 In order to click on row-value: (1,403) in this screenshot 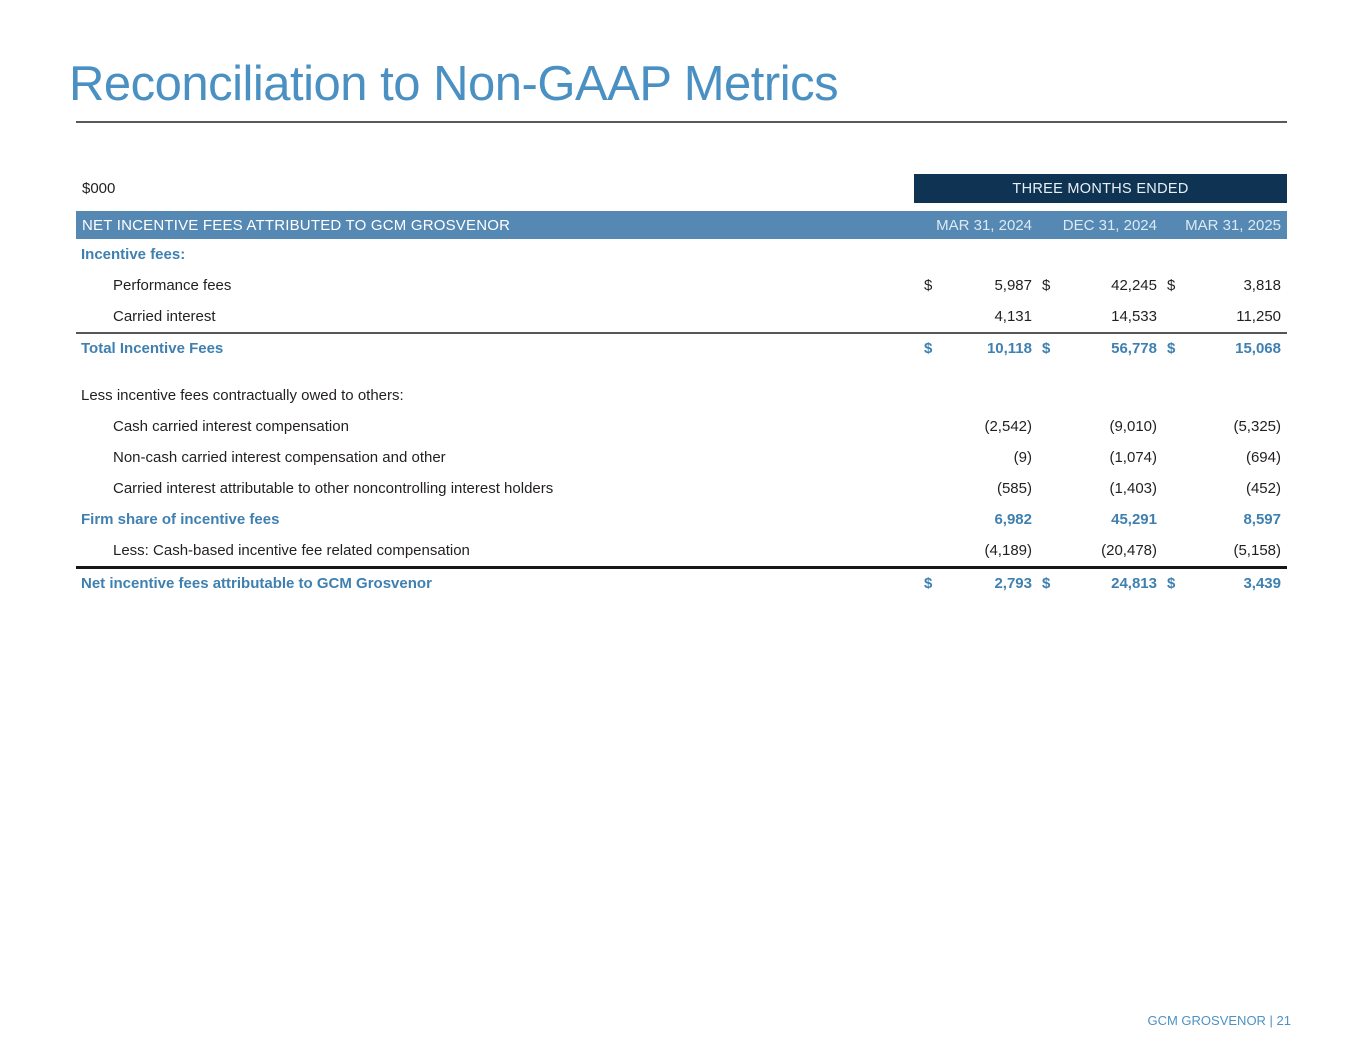, I will do `click(1133, 488)`.